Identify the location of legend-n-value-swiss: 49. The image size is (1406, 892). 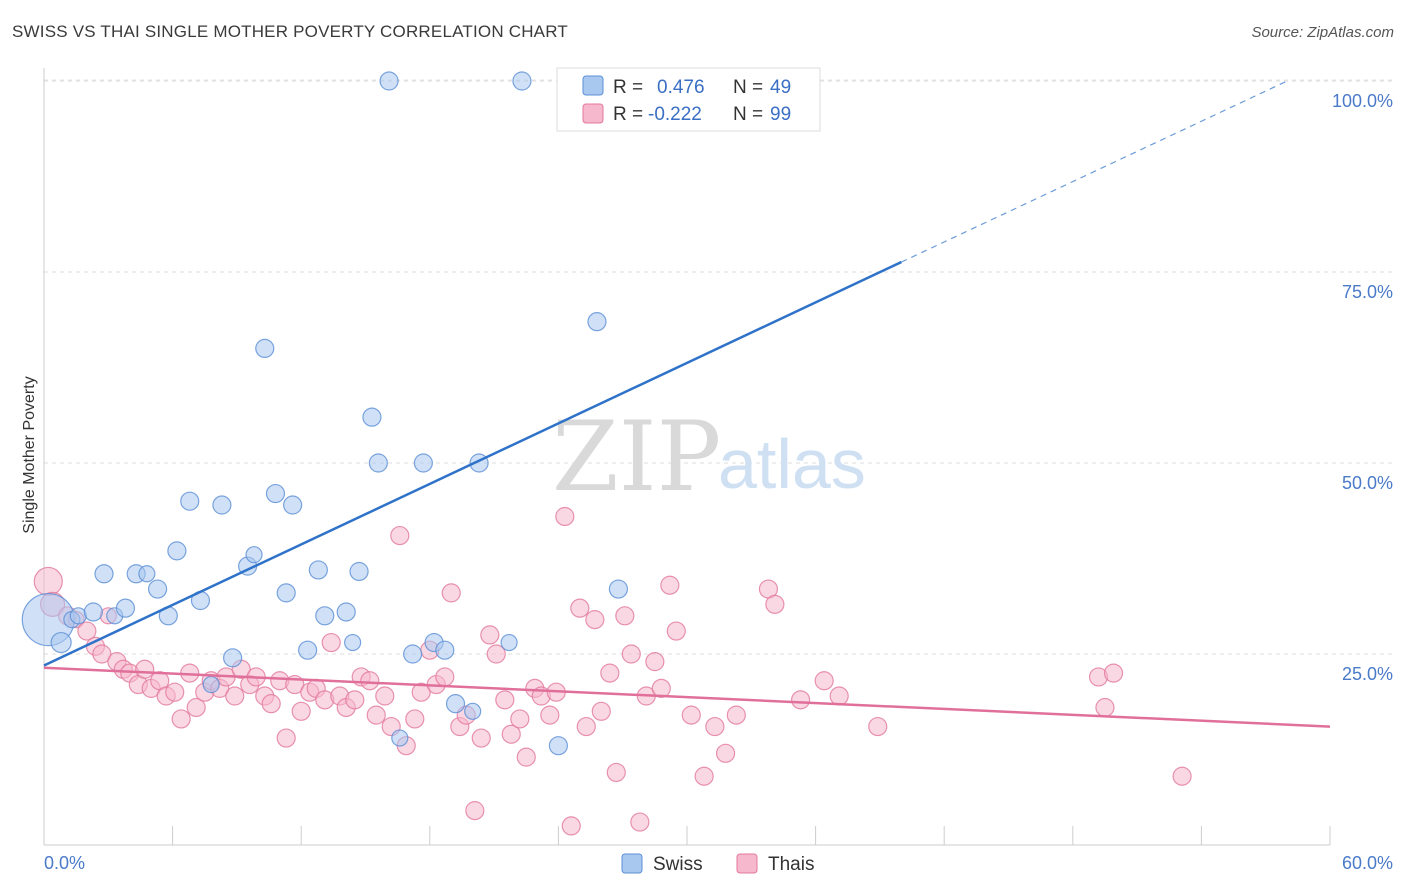
(780, 87).